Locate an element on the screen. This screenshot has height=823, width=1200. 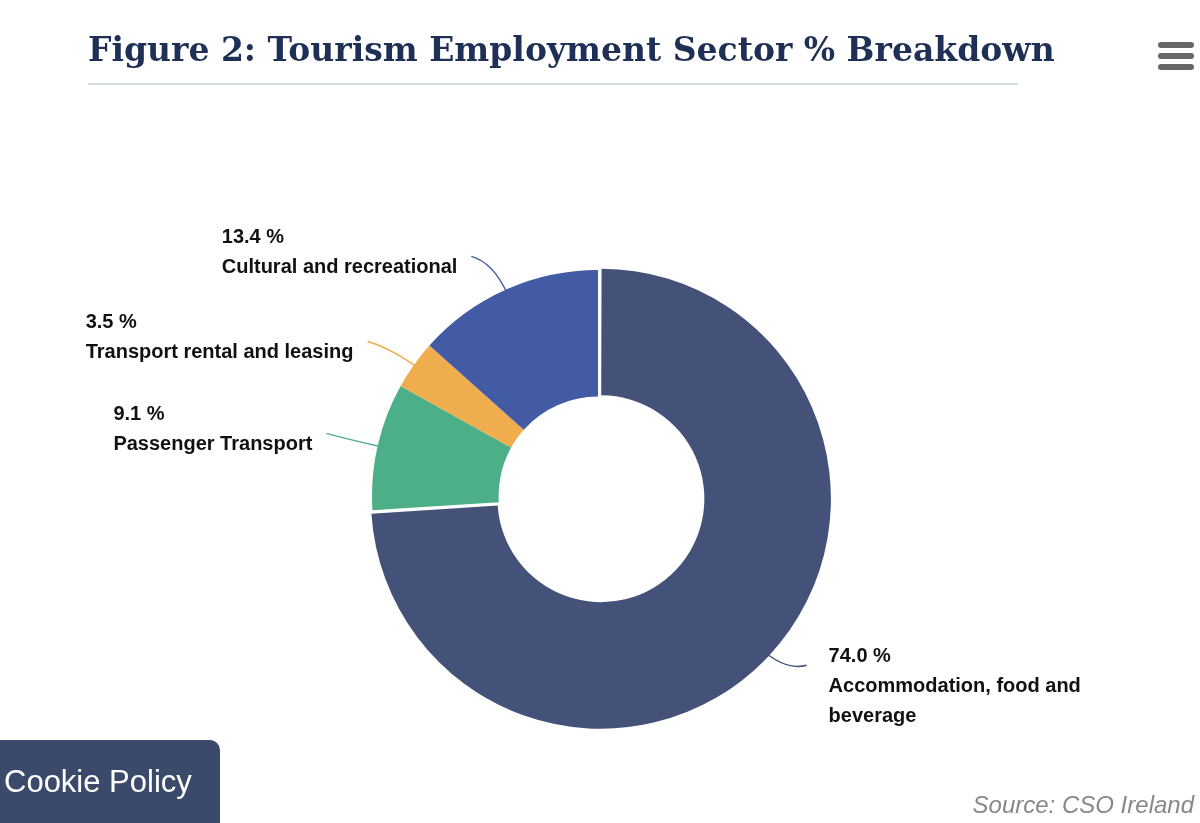
slice-label: Transport rental and leasing is located at coordinates (219, 351).